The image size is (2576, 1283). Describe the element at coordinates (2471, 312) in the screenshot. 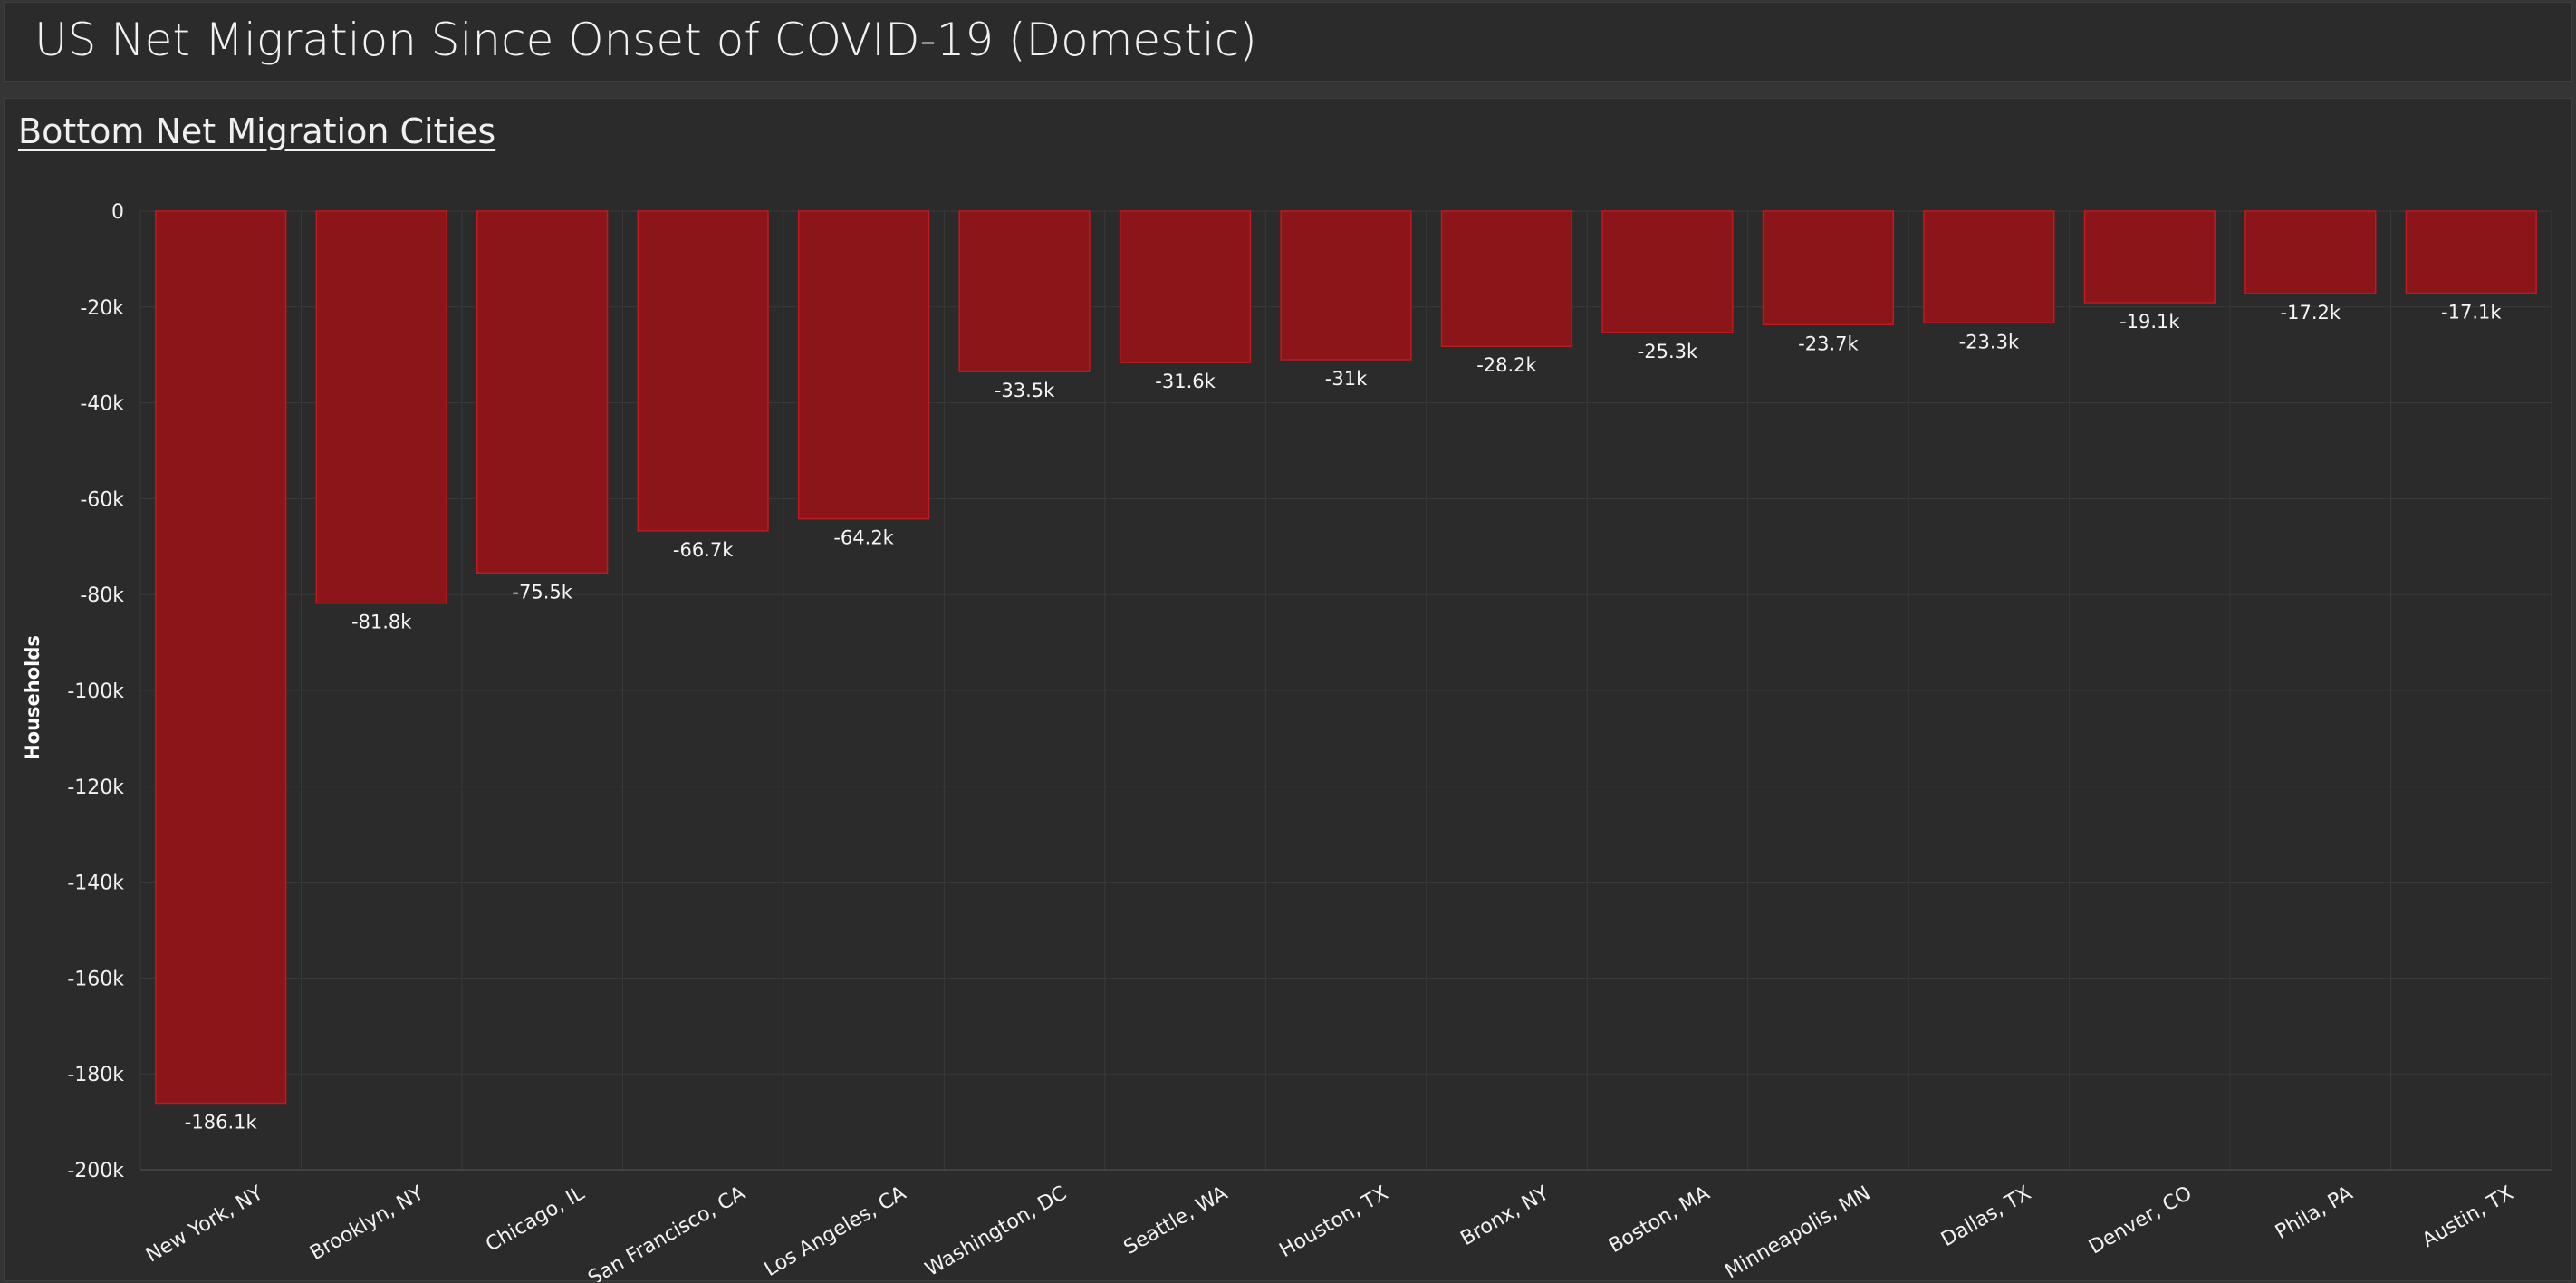

I see `bar-value-label: -17.1k` at that location.